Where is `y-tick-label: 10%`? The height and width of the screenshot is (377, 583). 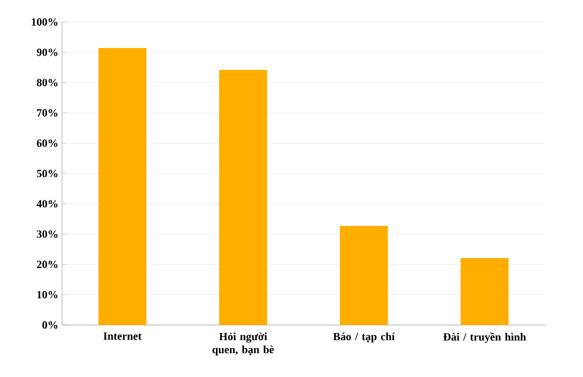
y-tick-label: 10% is located at coordinates (47, 294).